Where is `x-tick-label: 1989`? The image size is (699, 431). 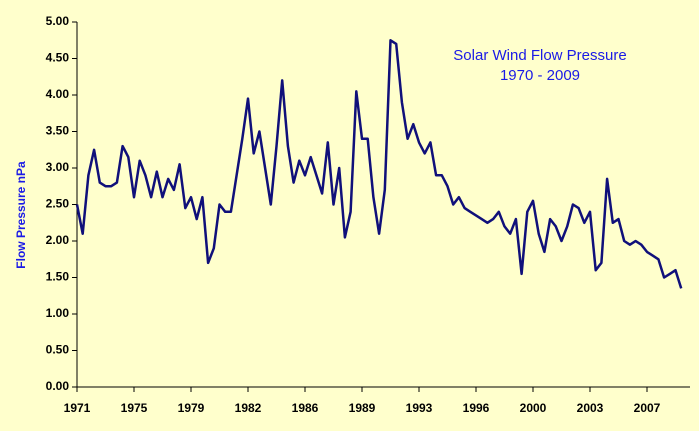
x-tick-label: 1989 is located at coordinates (362, 408).